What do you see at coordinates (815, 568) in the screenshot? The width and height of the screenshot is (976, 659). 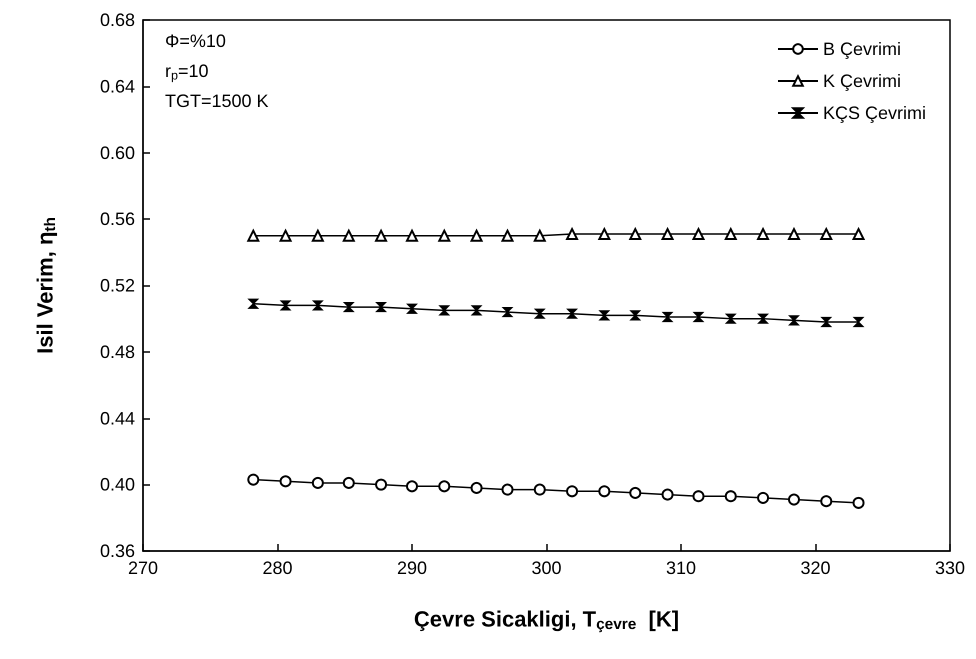 I see `x-tick-label: 320` at bounding box center [815, 568].